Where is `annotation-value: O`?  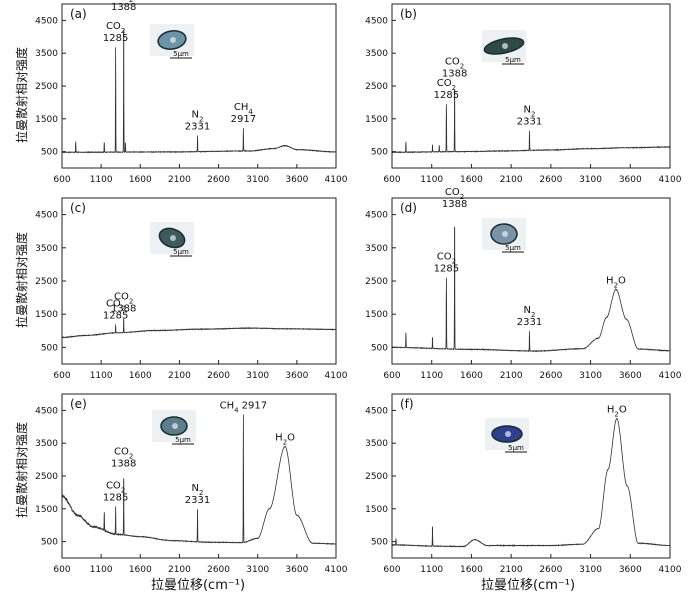
annotation-value: O is located at coordinates (291, 437).